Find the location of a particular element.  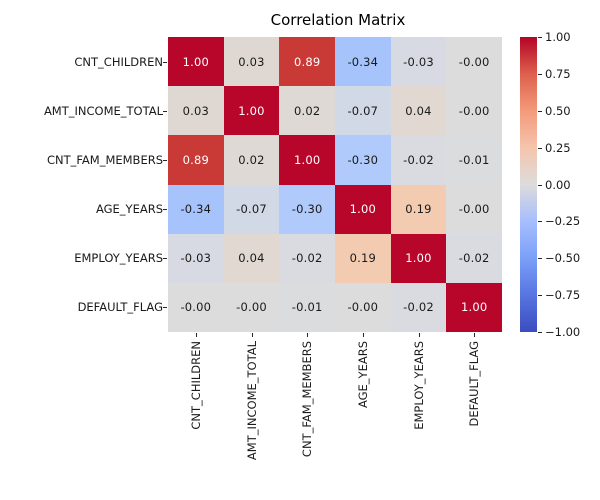

y-axis-label: AGE_YEARS is located at coordinates (129, 209).